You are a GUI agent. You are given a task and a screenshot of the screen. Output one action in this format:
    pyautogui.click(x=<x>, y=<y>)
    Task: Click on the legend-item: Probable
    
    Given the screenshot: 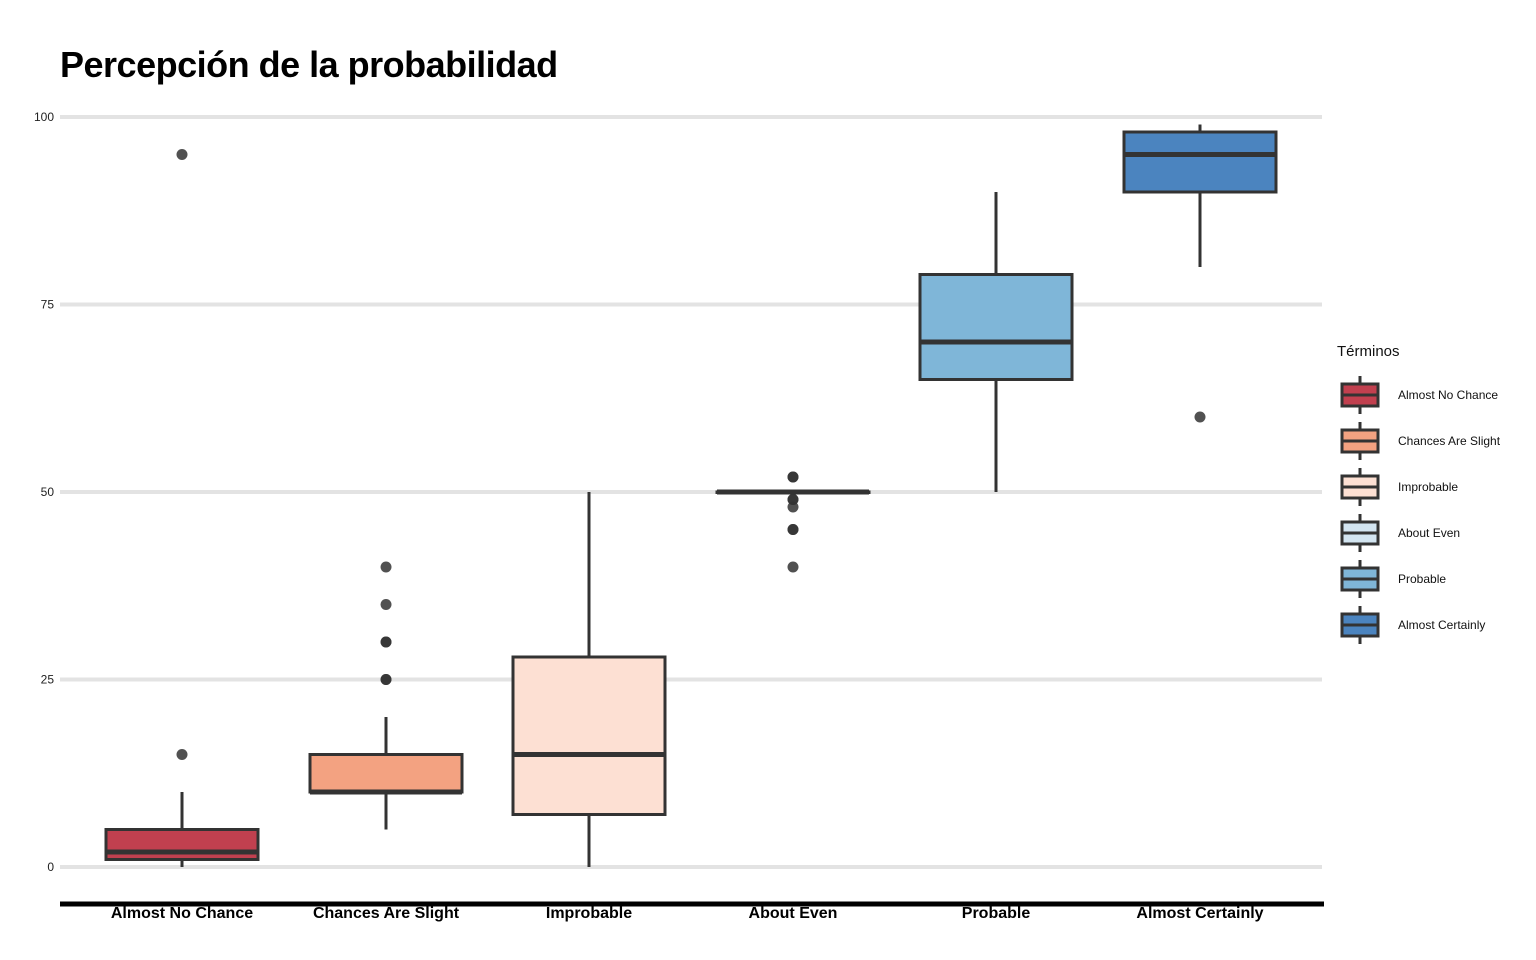 What is the action you would take?
    pyautogui.click(x=1393, y=579)
    